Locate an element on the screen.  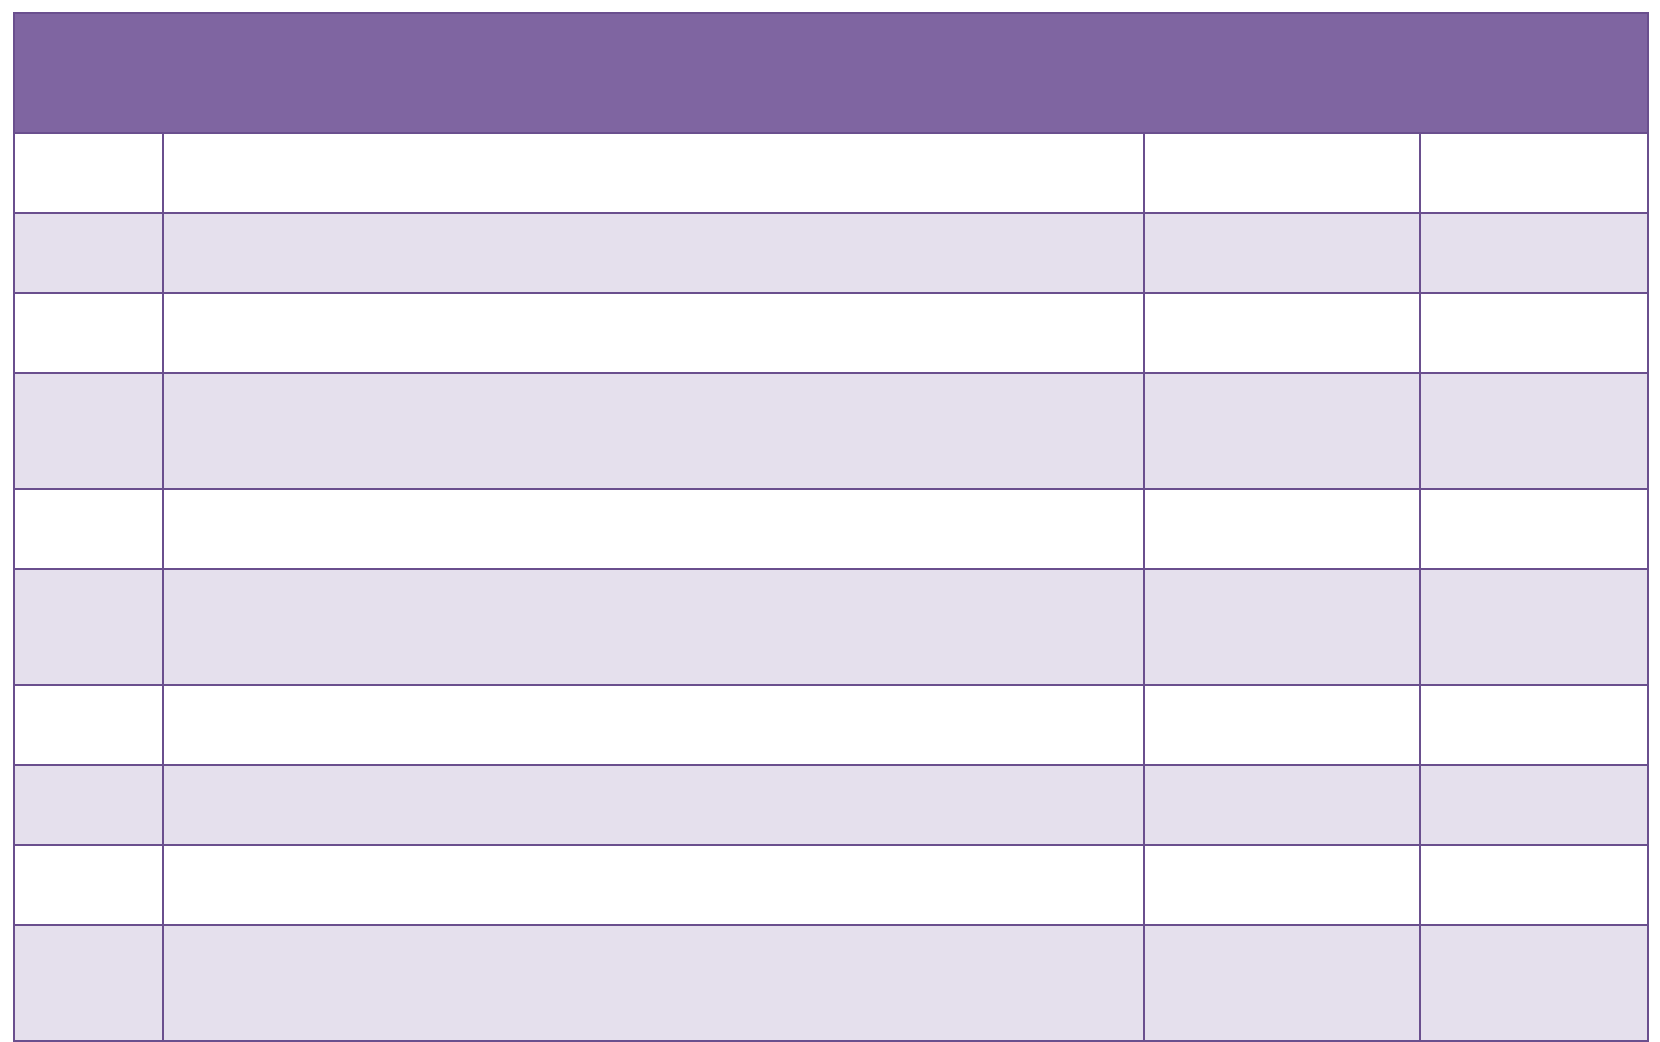
table-header-cell is located at coordinates (831, 73).